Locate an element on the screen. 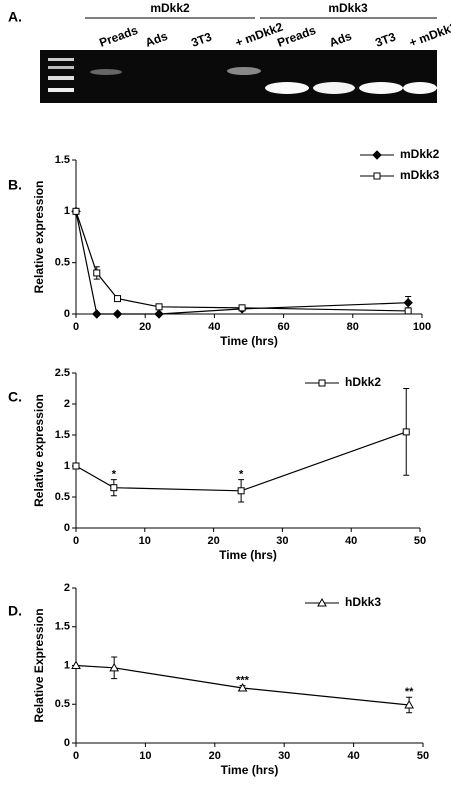 The width and height of the screenshot is (451, 797). lane-label: + mDkk3 is located at coordinates (429, 35).